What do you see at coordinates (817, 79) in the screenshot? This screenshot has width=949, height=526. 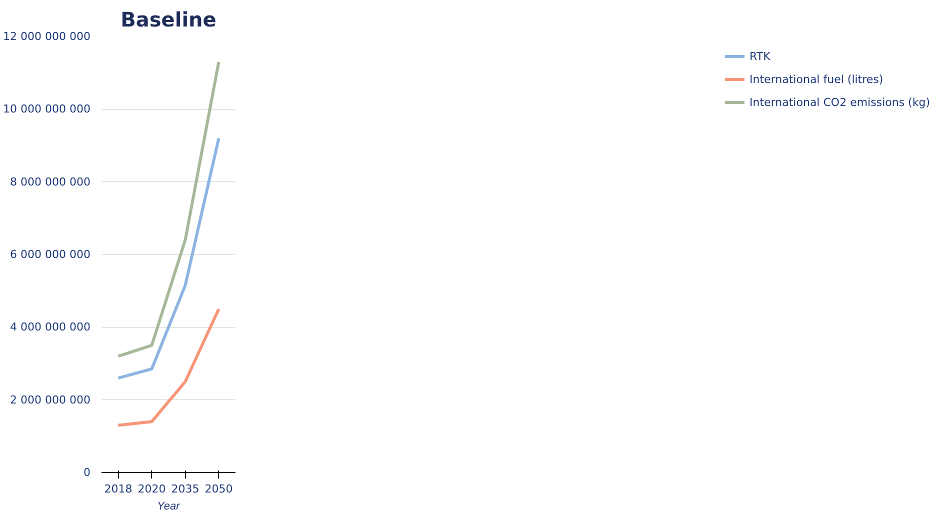 I see `legend-label: International fuel (litres)` at bounding box center [817, 79].